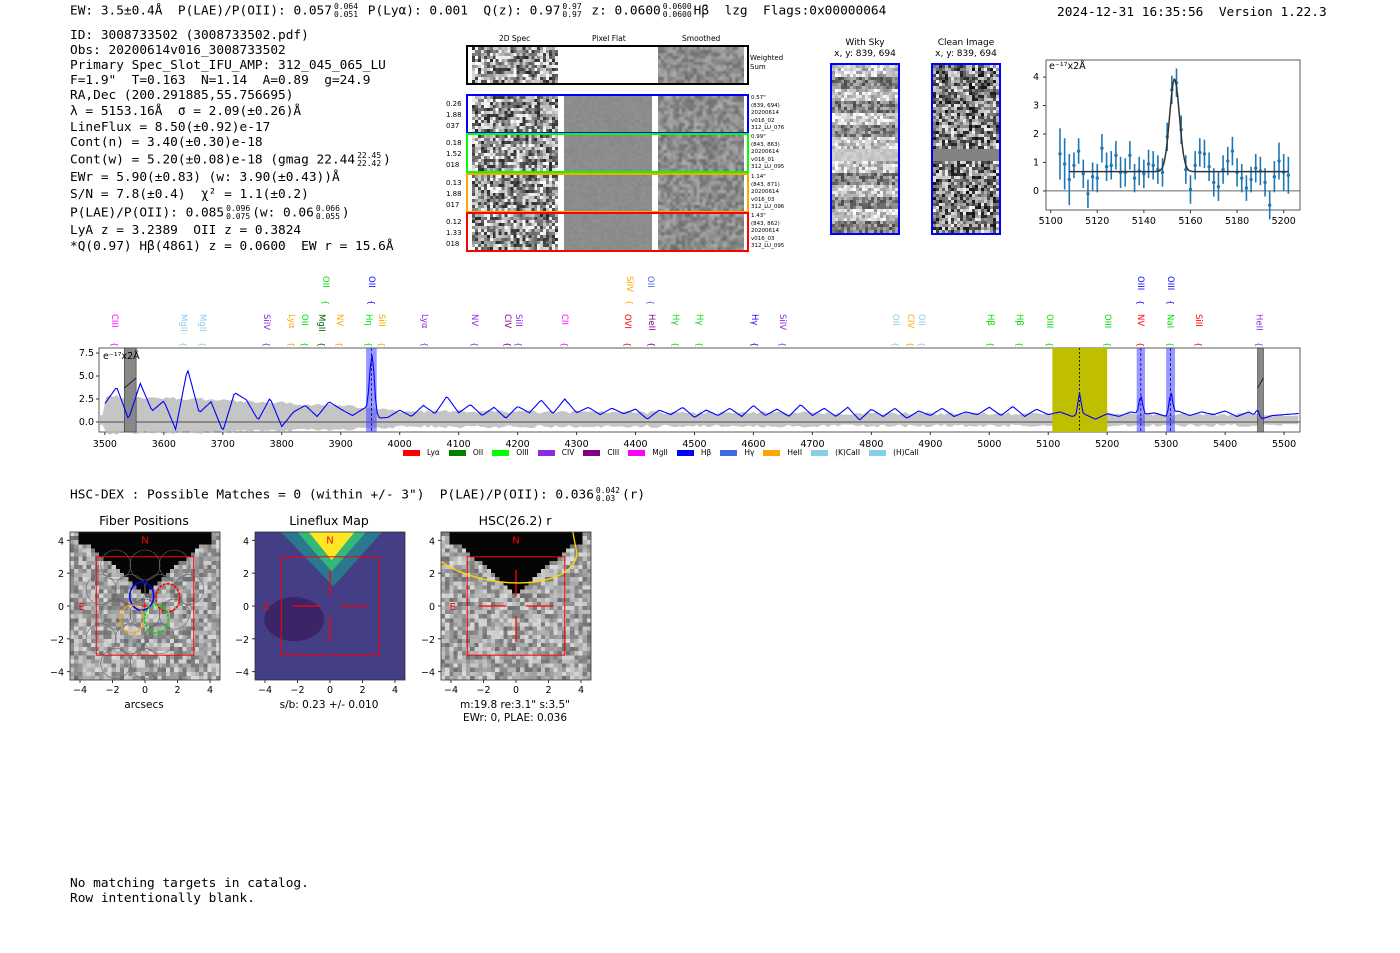 The width and height of the screenshot is (1400, 953). What do you see at coordinates (1036, 106) in the screenshot?
I see `y-tick-label: 3` at bounding box center [1036, 106].